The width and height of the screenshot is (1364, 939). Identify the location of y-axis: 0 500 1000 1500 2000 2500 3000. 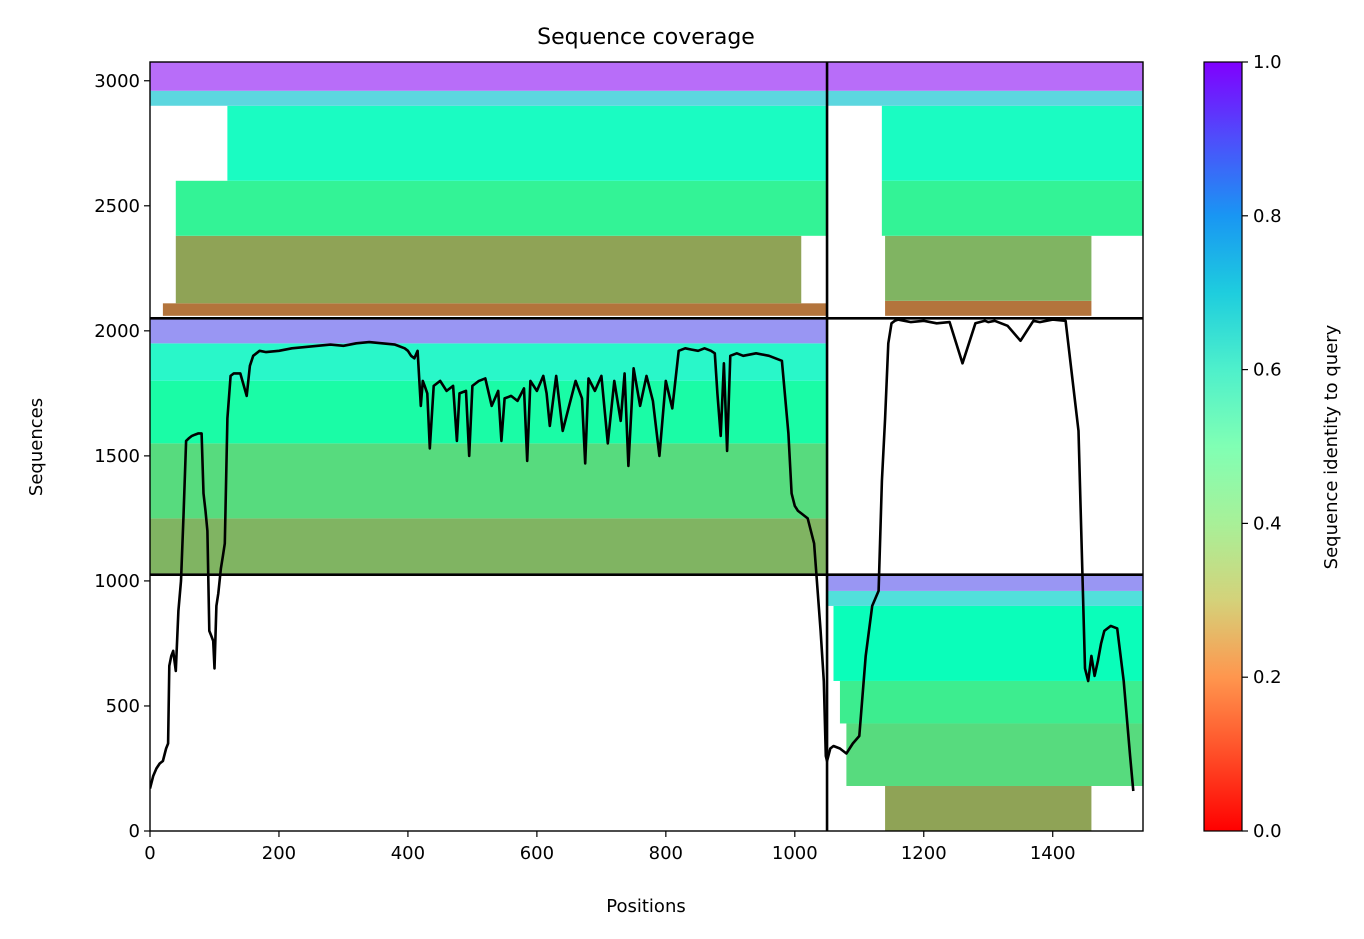
(122, 456).